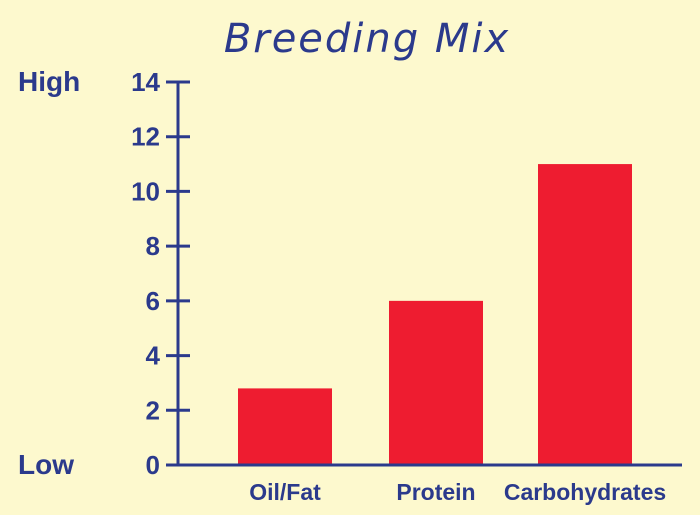  I want to click on y-tick-label: 6, so click(153, 301).